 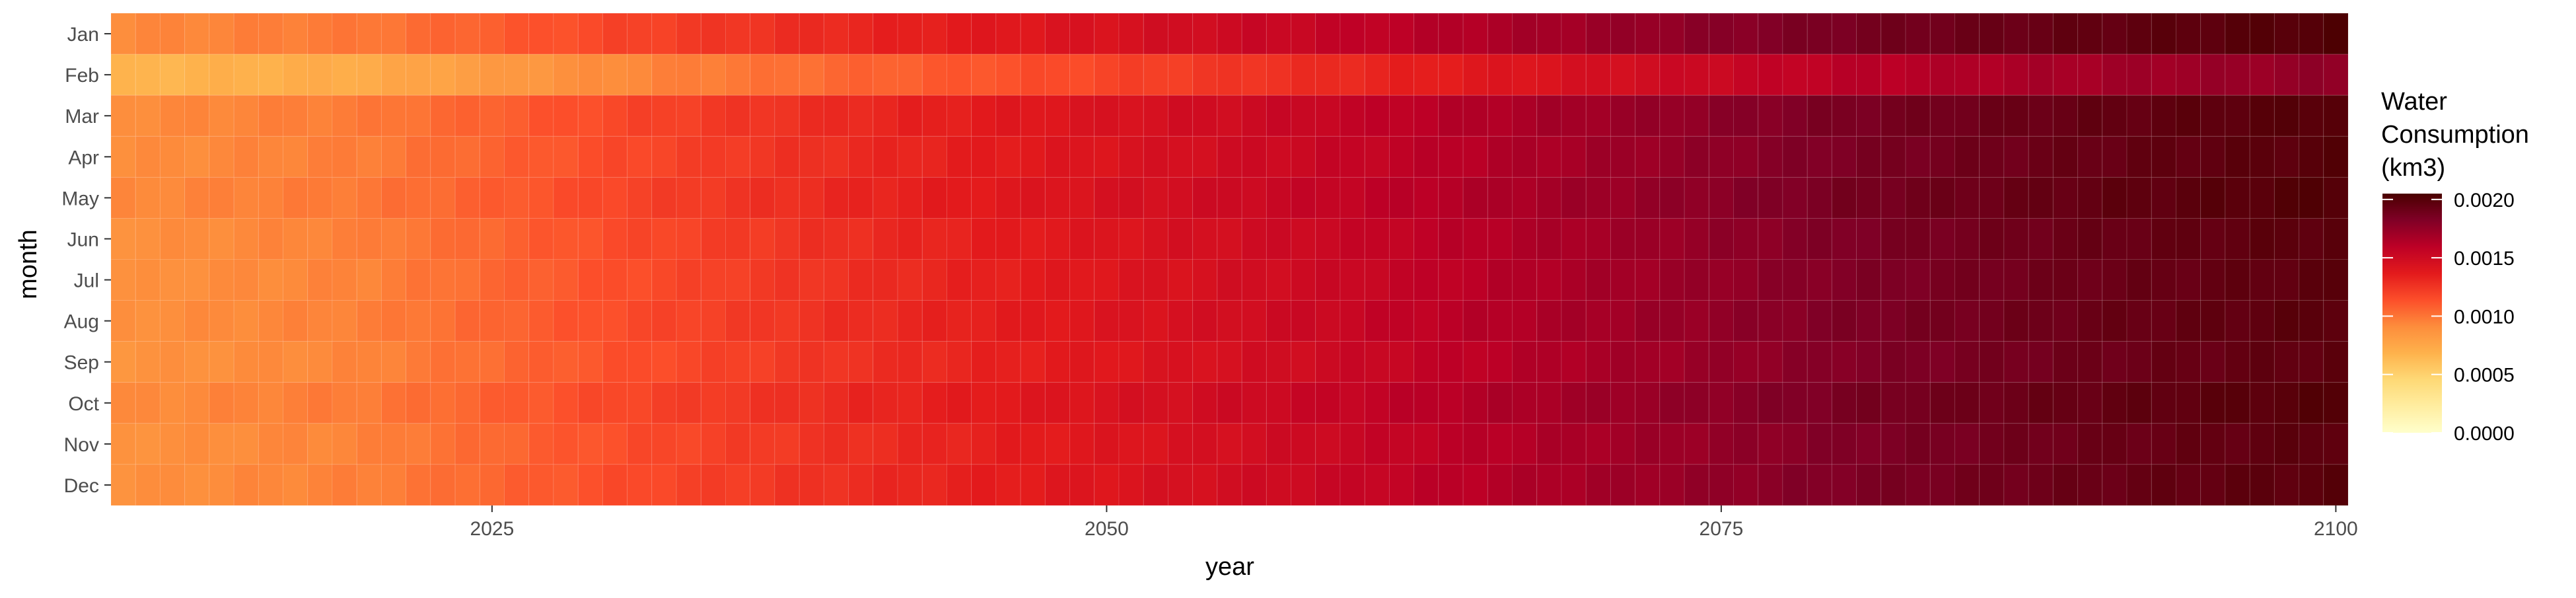 What do you see at coordinates (83, 158) in the screenshot?
I see `y-tick-label: Apr` at bounding box center [83, 158].